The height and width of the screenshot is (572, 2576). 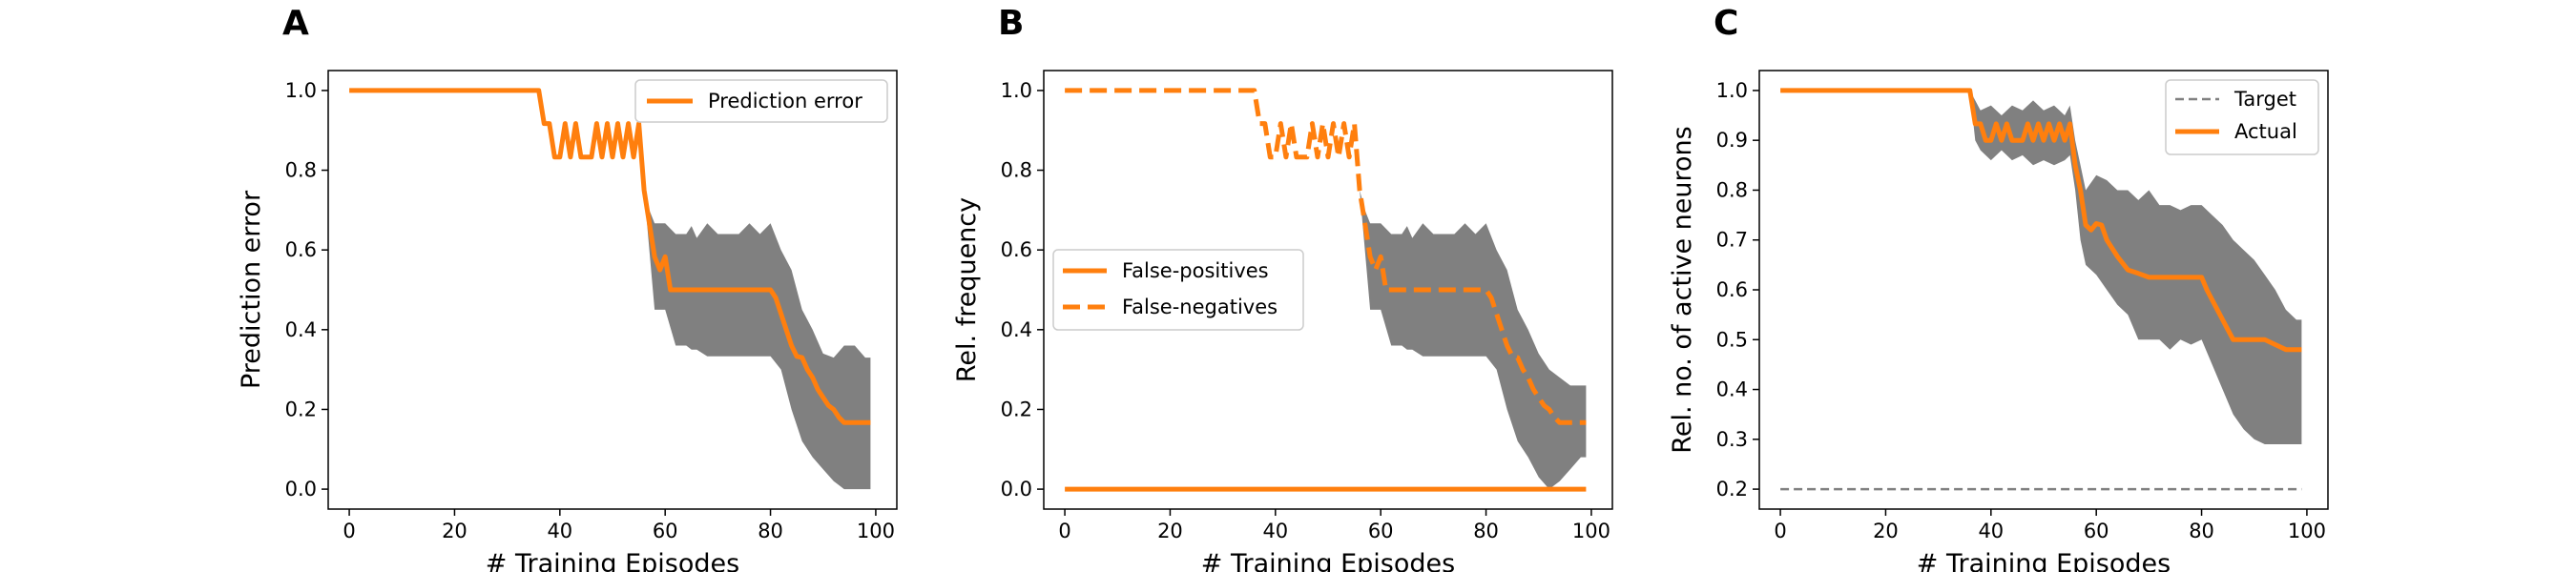 What do you see at coordinates (1470, 306) in the screenshot?
I see `std-band-b` at bounding box center [1470, 306].